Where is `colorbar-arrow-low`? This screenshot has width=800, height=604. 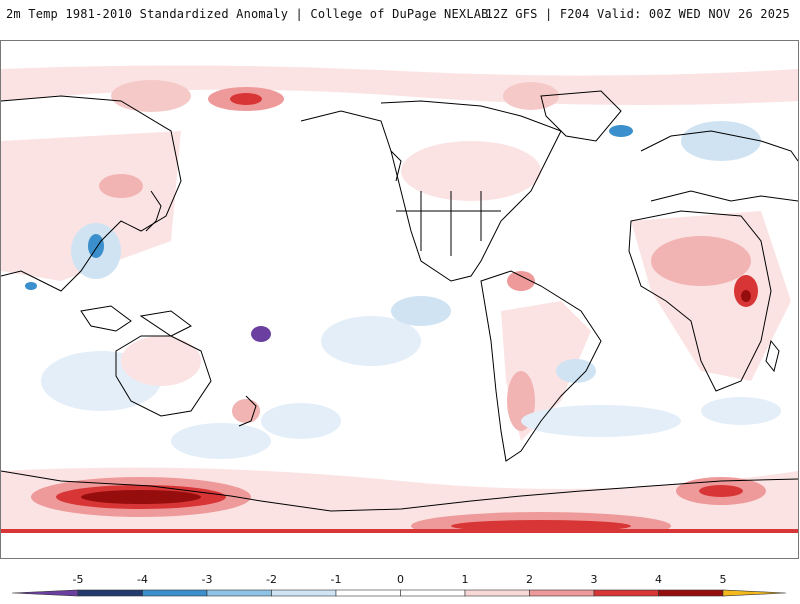 colorbar-arrow-low is located at coordinates (45, 593).